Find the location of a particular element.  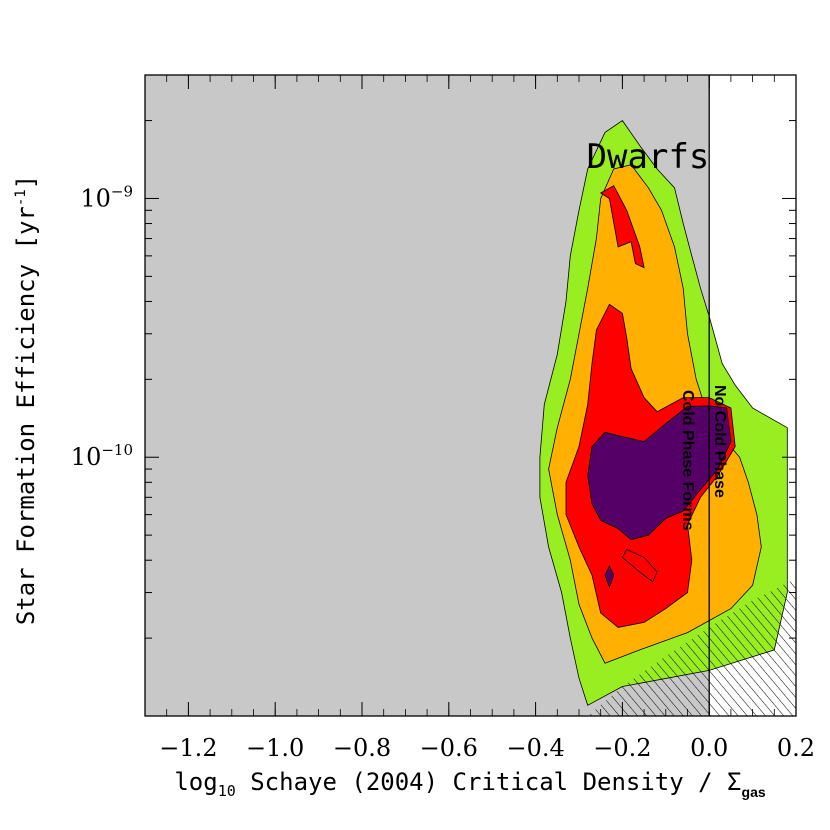

hatched-region is located at coordinates (691, 647).